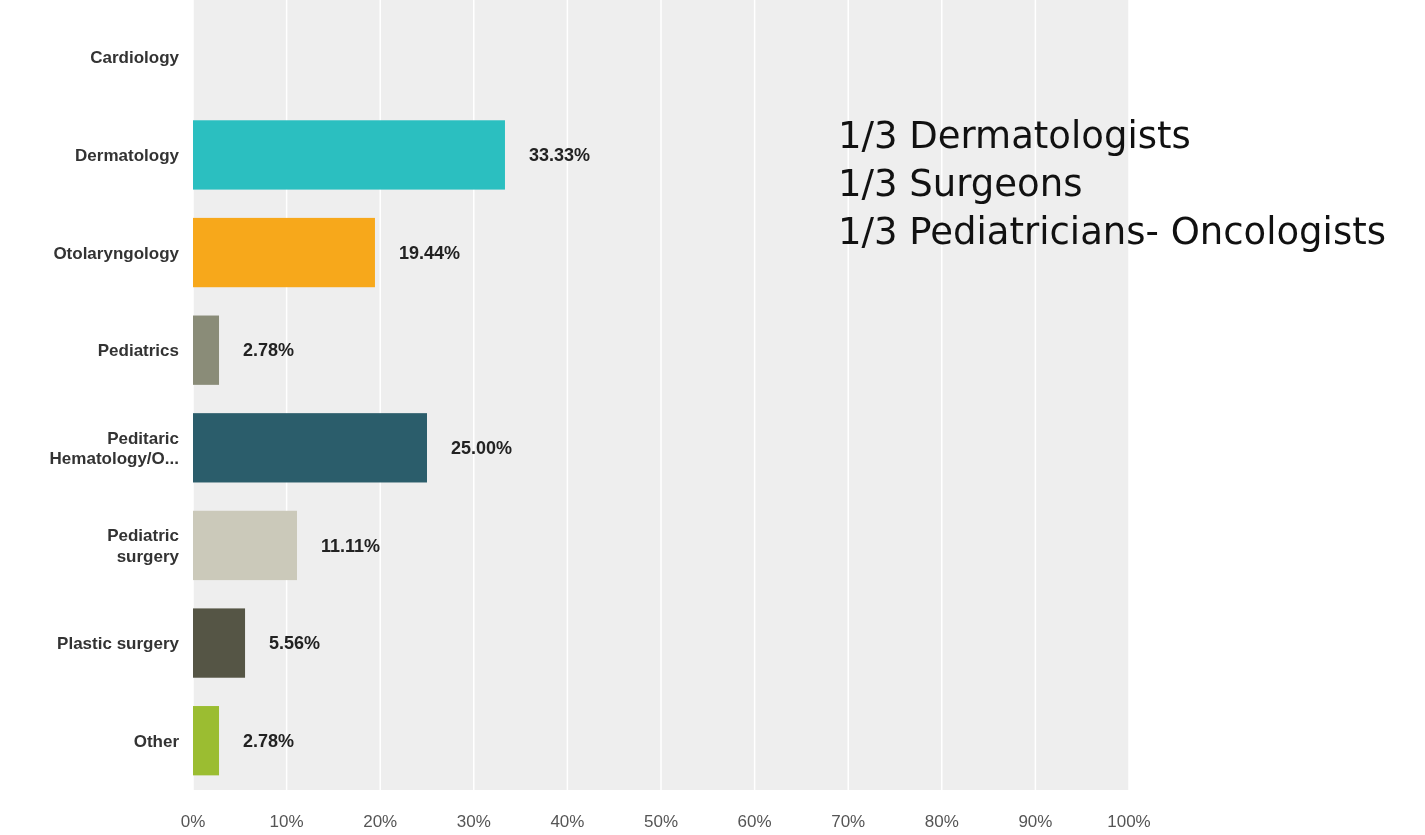 The width and height of the screenshot is (1425, 835). Describe the element at coordinates (1112, 231) in the screenshot. I see `annotation: 1/3 Pediatricians- Oncologists` at that location.